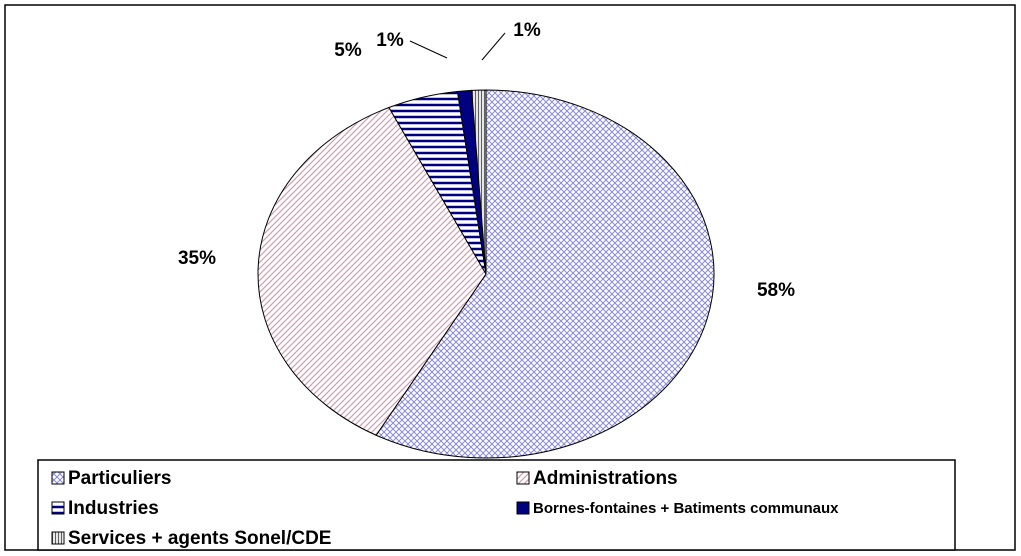 The height and width of the screenshot is (556, 1021). What do you see at coordinates (496, 505) in the screenshot?
I see `legend-box` at bounding box center [496, 505].